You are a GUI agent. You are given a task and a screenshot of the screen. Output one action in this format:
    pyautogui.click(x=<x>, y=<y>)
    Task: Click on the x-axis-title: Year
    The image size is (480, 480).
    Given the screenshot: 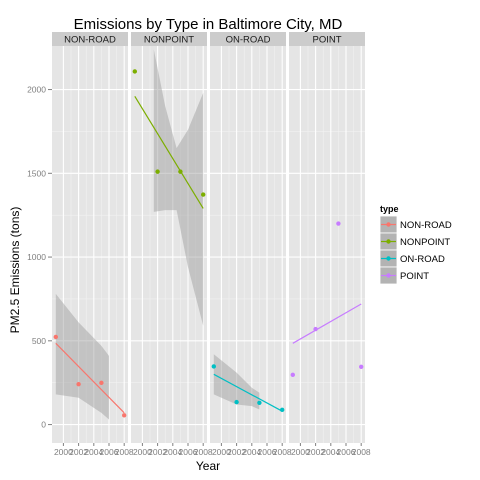 What is the action you would take?
    pyautogui.click(x=208, y=466)
    